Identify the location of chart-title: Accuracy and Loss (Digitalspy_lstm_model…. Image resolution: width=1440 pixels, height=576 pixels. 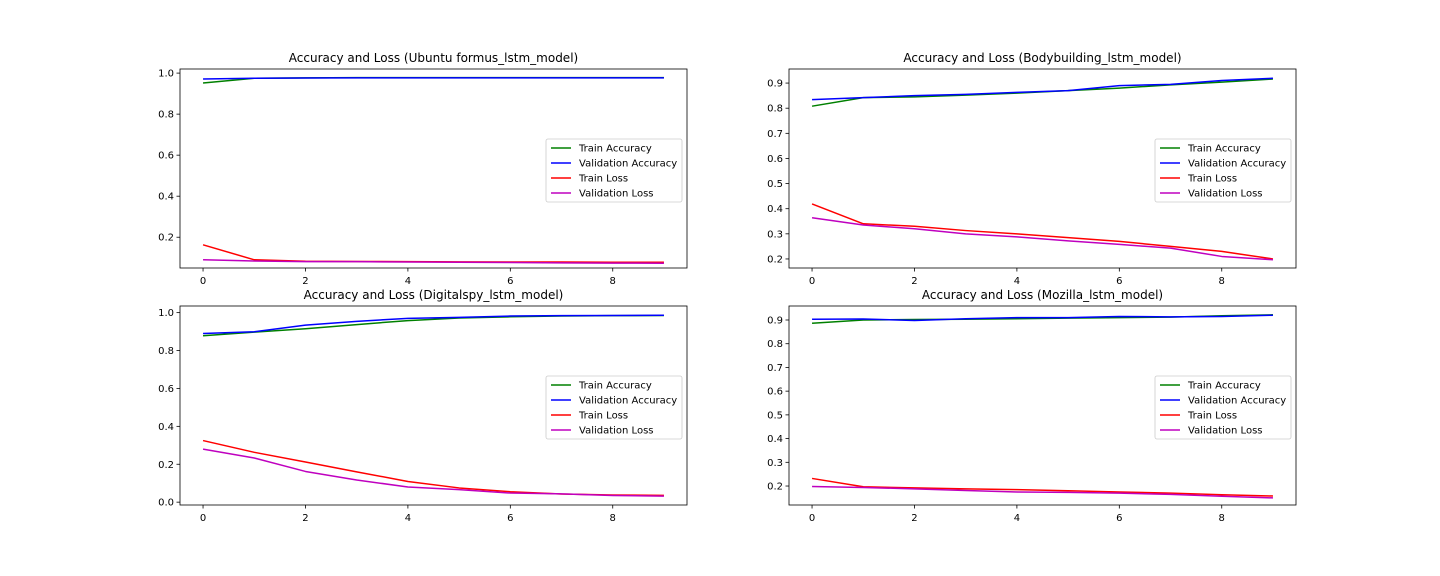
(434, 295).